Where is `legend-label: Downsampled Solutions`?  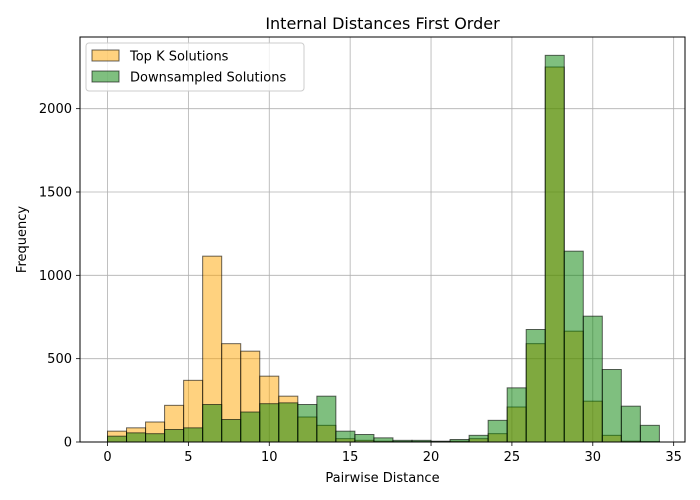
legend-label: Downsampled Solutions is located at coordinates (208, 78).